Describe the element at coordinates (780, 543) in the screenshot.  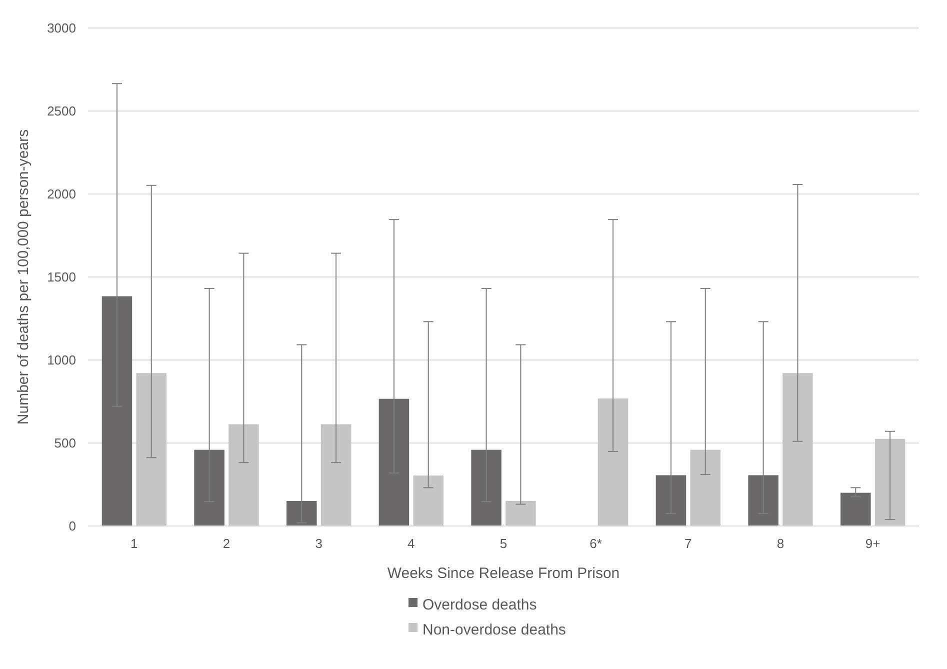
I see `x-tick-label: 8` at that location.